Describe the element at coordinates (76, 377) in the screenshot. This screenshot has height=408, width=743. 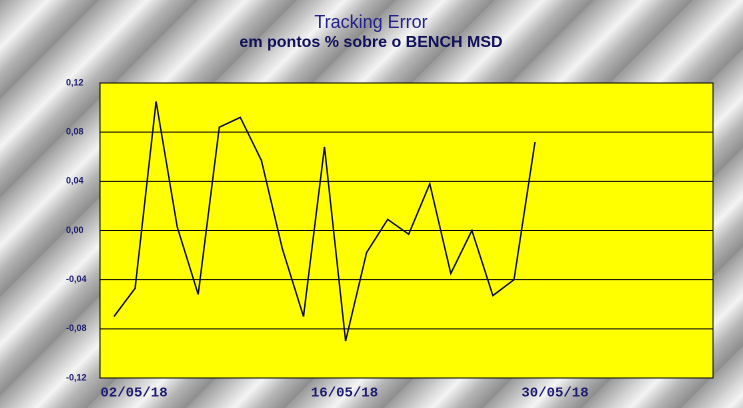
I see `y-tick-label: -0,12` at that location.